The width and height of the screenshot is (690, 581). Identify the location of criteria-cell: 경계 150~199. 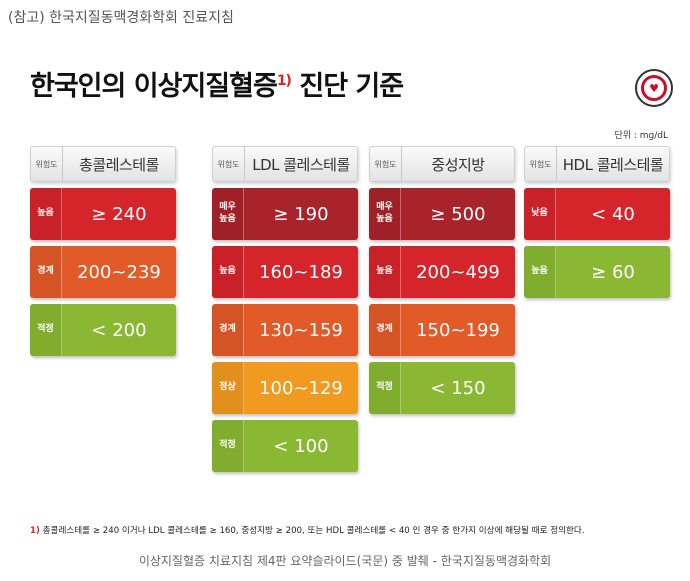
(442, 330).